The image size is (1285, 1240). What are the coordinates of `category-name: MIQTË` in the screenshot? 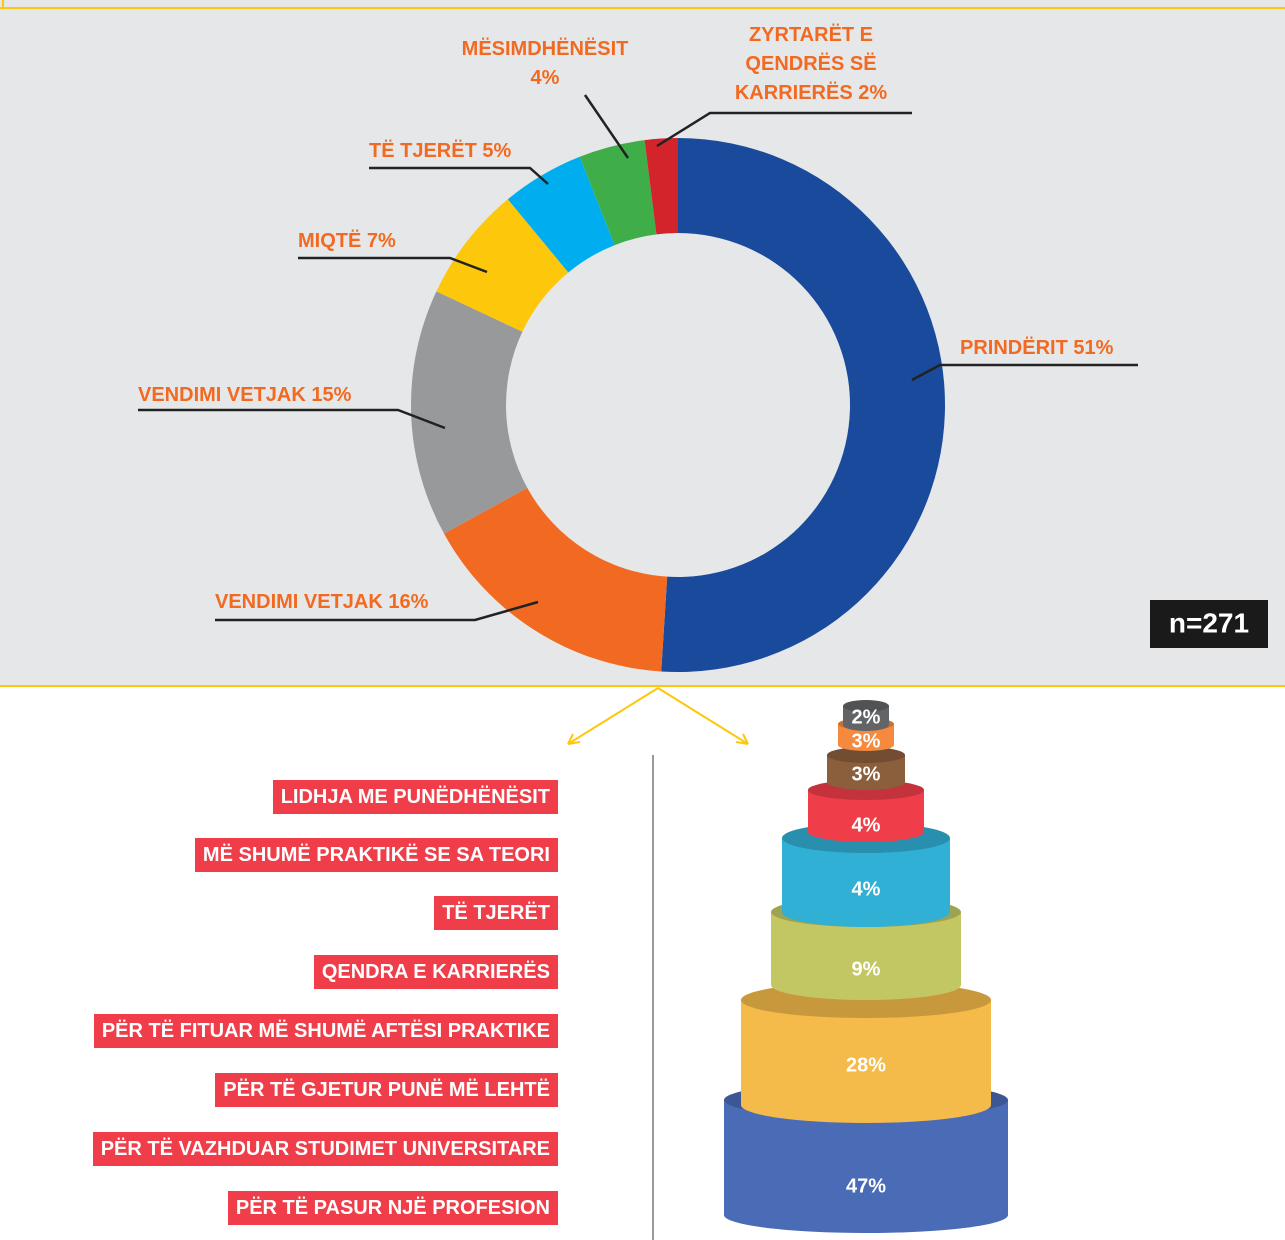 It's located at (330, 241).